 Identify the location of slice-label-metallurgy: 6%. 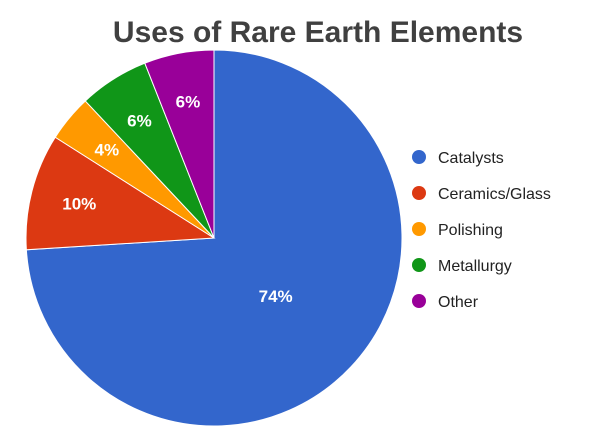
(139, 121).